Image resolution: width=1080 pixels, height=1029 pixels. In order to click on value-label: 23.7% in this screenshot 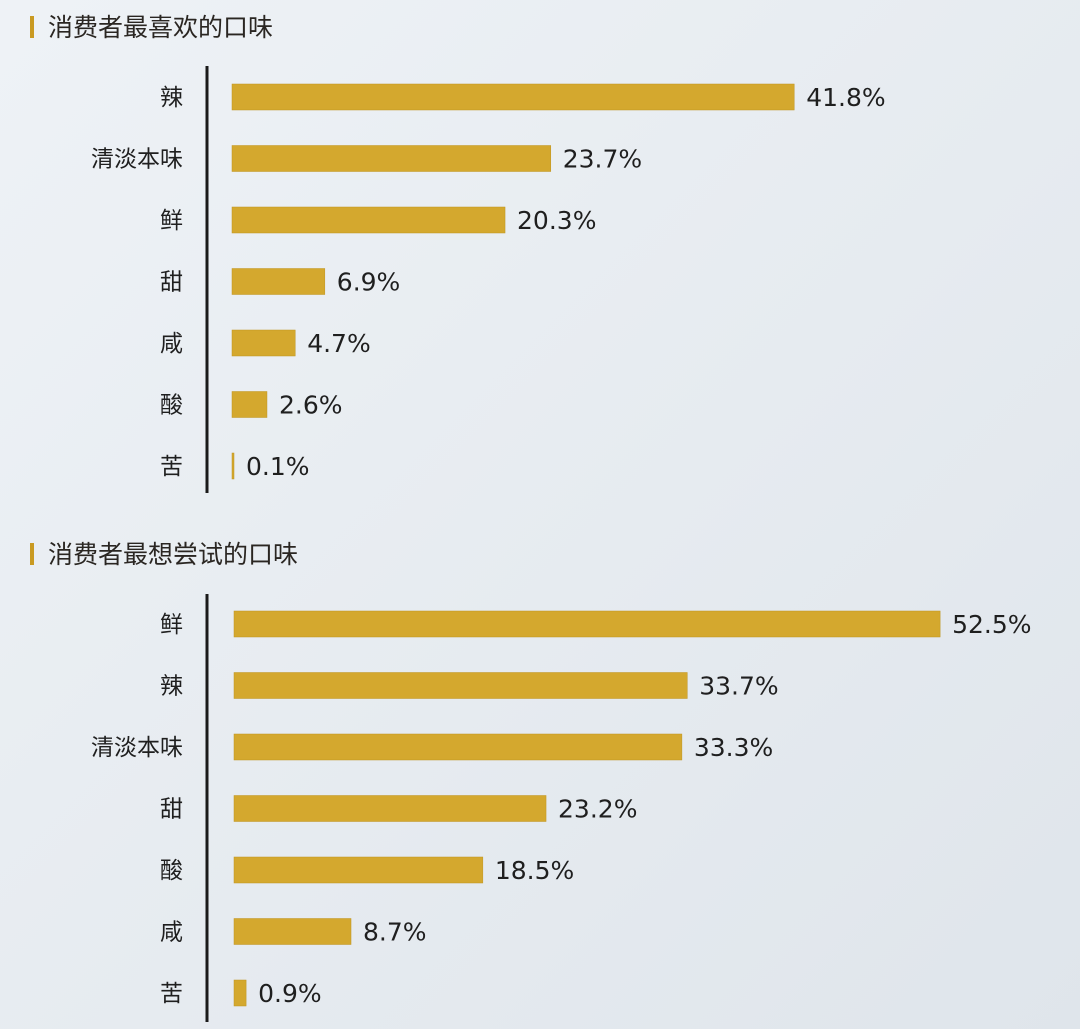, I will do `click(602, 159)`.